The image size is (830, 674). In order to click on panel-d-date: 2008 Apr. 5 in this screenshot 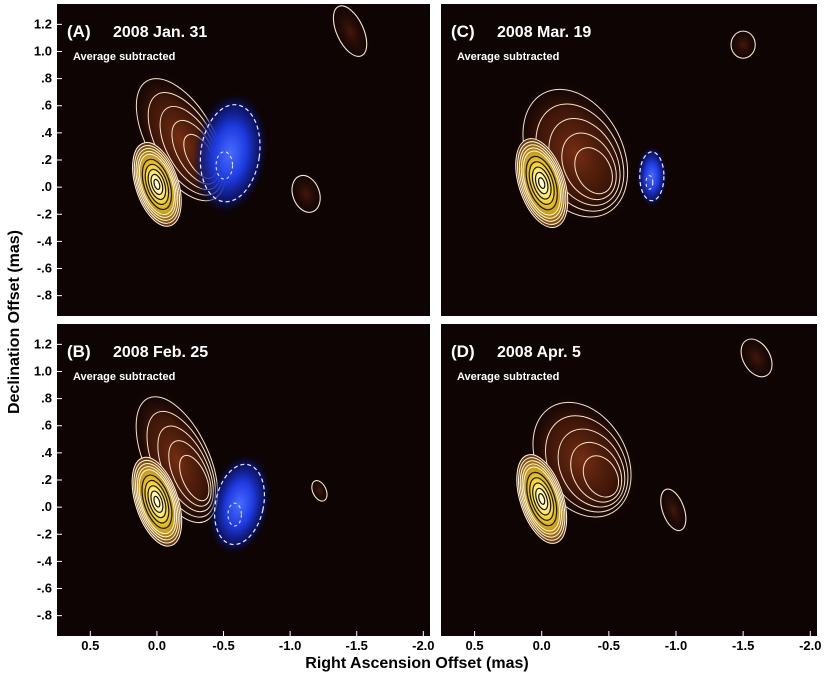, I will do `click(539, 352)`.